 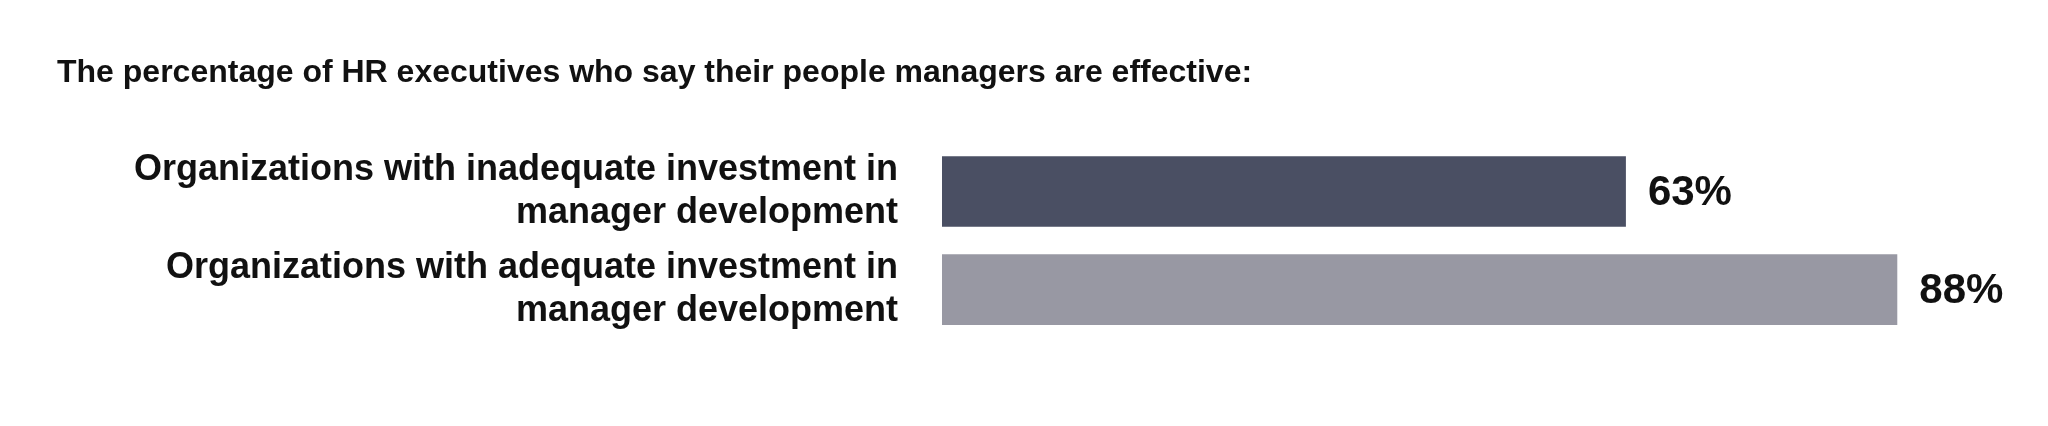 What do you see at coordinates (655, 71) in the screenshot?
I see `text: The percentage of HR executives who say their people managers are effective:` at bounding box center [655, 71].